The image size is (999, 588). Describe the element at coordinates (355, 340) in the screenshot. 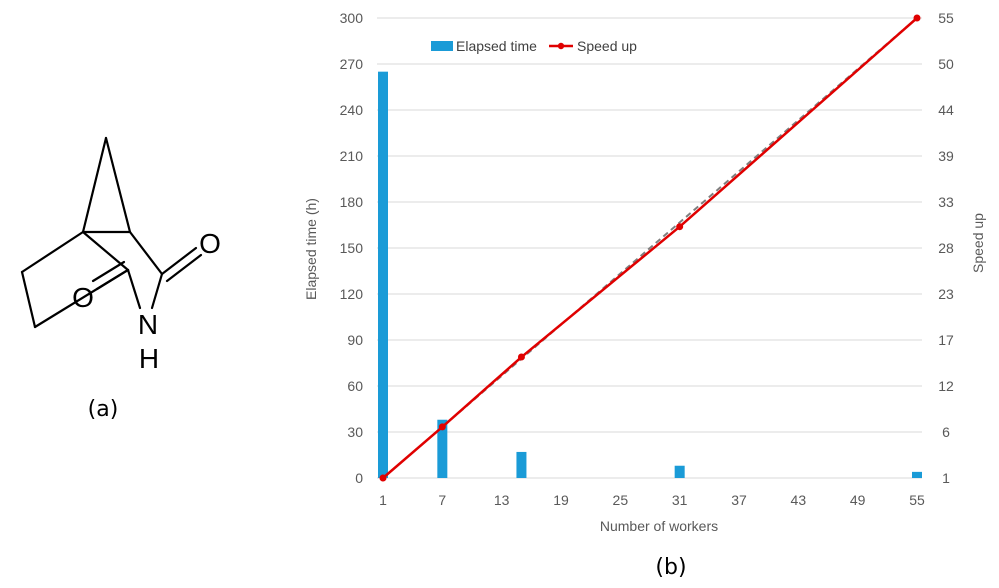

I see `y-left-tick-label: 90` at that location.